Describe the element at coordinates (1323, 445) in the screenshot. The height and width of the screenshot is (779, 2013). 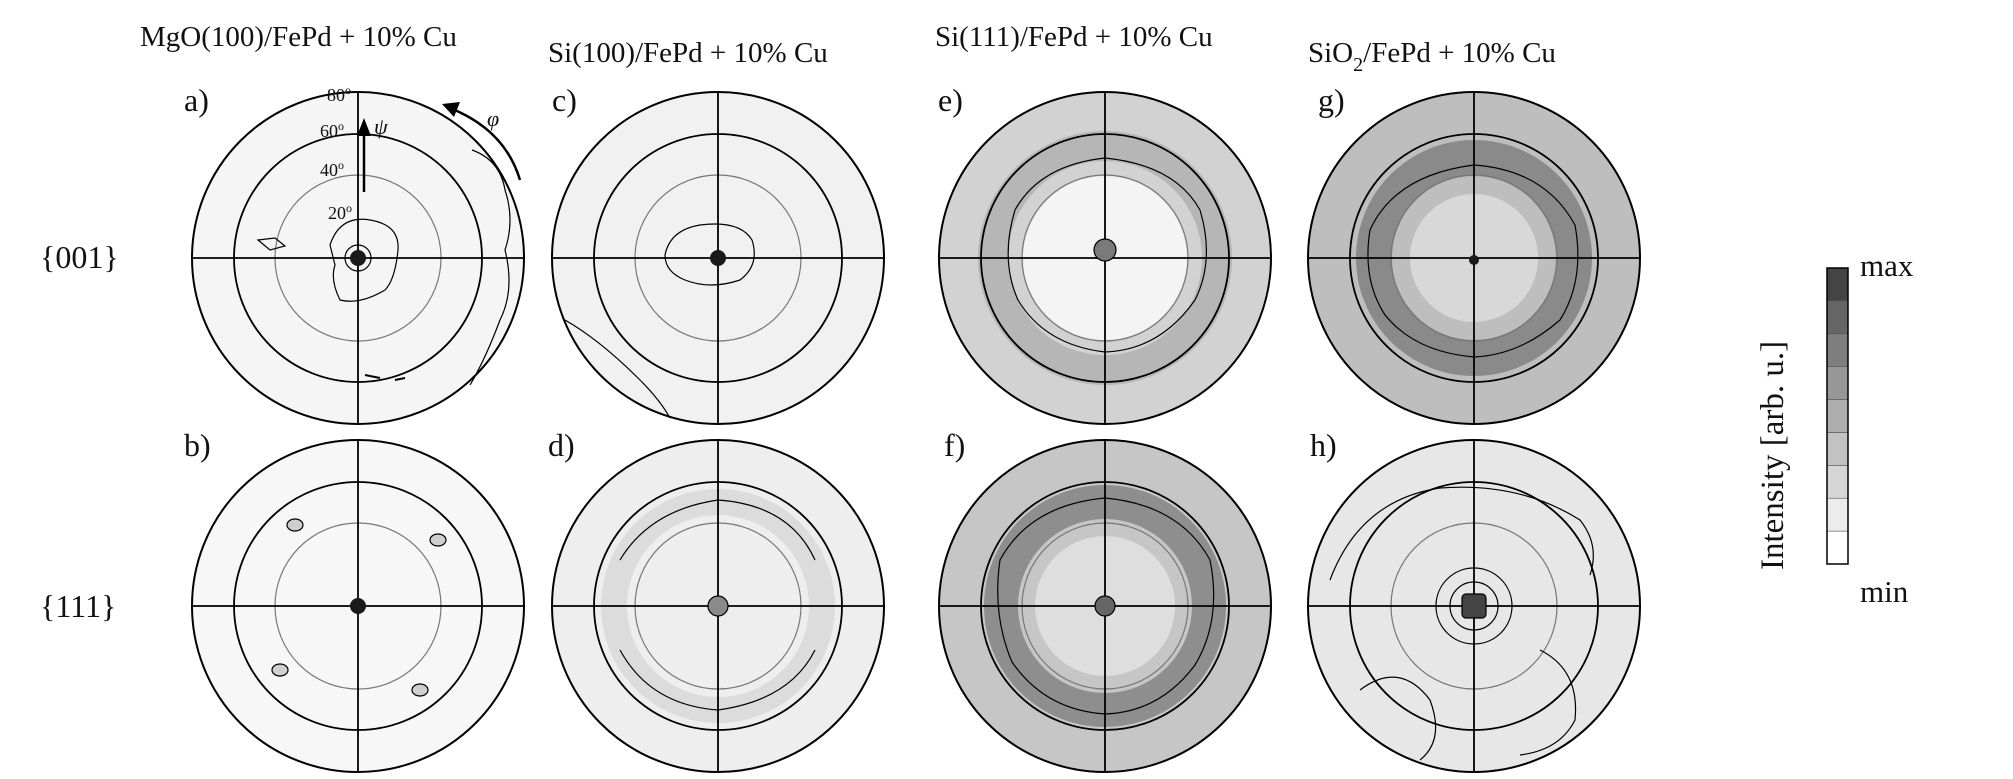
I see `panel-letter-h: h)` at that location.